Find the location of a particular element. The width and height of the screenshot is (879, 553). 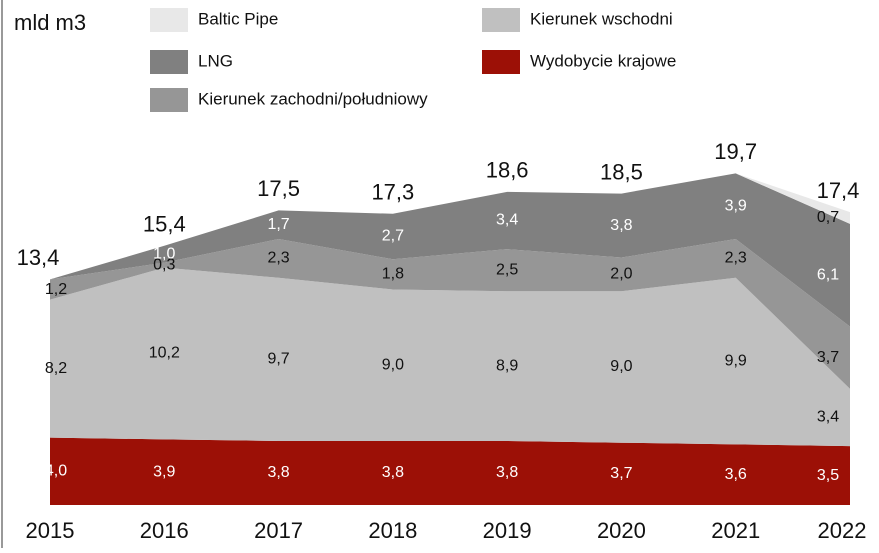

data-label: 2,0 is located at coordinates (621, 274).